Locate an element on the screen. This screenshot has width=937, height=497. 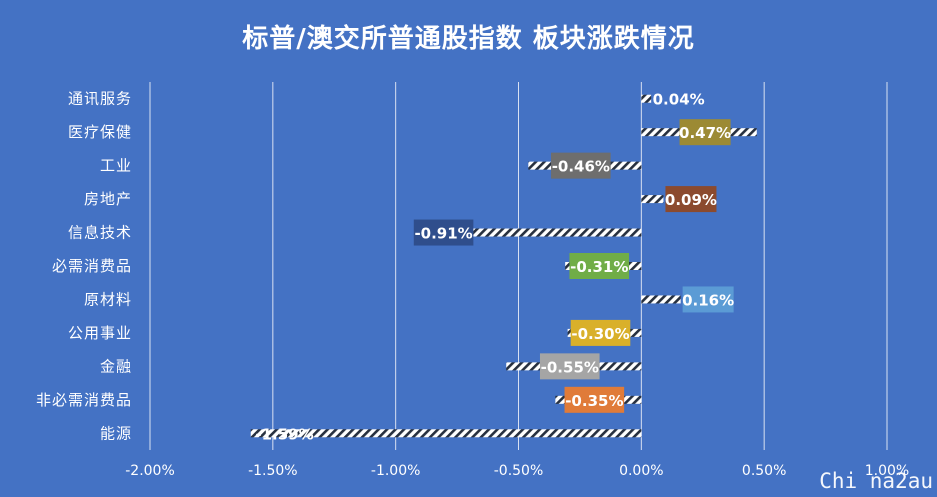
category-label: 工业 is located at coordinates (116, 166).